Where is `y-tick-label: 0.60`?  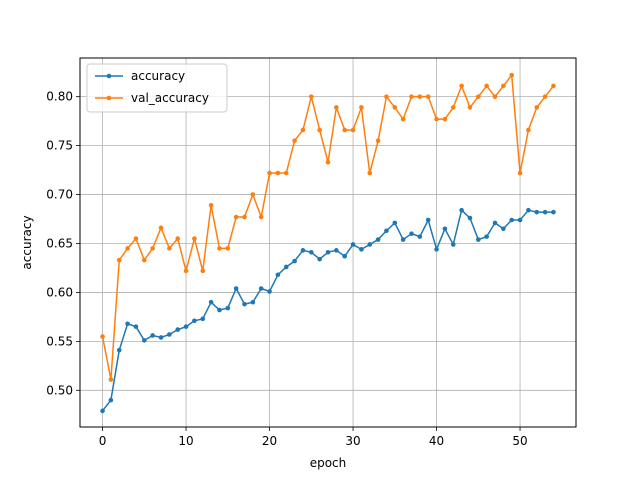
y-tick-label: 0.60 is located at coordinates (59, 292).